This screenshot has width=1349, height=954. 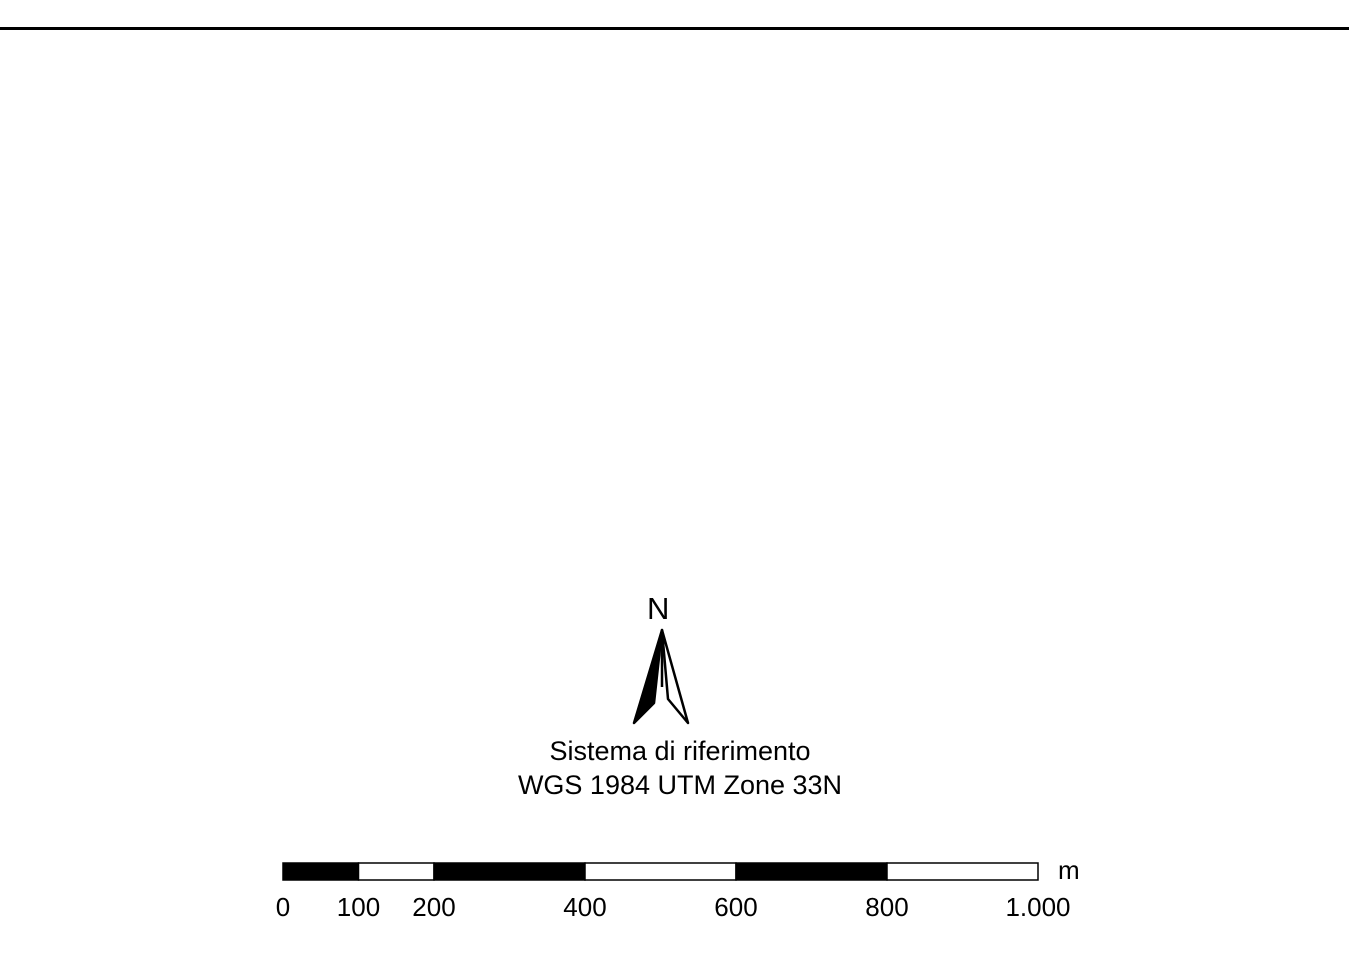 What do you see at coordinates (680, 785) in the screenshot?
I see `reference-system-name: WGS 1984 UTM Zone 33N` at bounding box center [680, 785].